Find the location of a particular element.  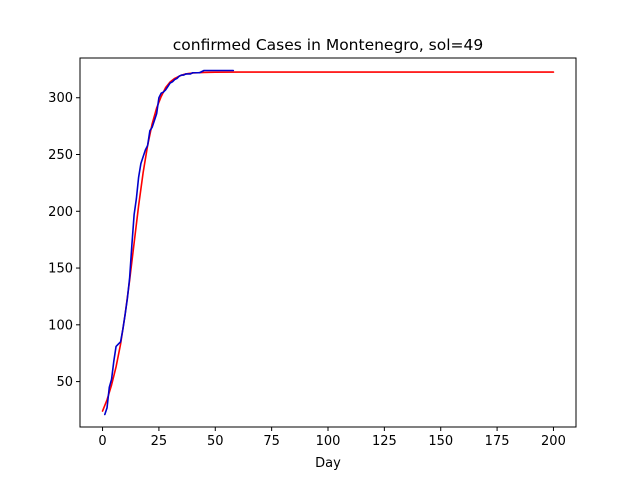

x-tick-label: 200 is located at coordinates (553, 441).